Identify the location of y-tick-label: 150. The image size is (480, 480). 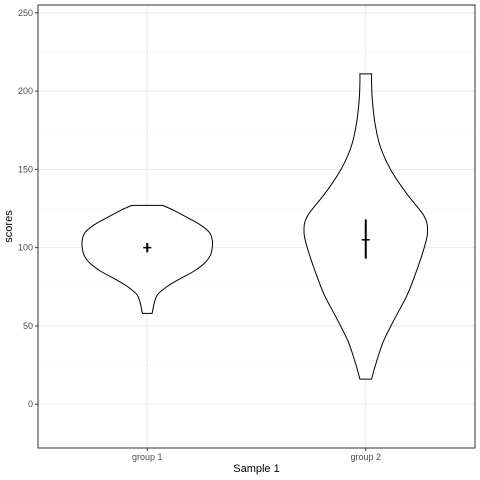
(25, 169).